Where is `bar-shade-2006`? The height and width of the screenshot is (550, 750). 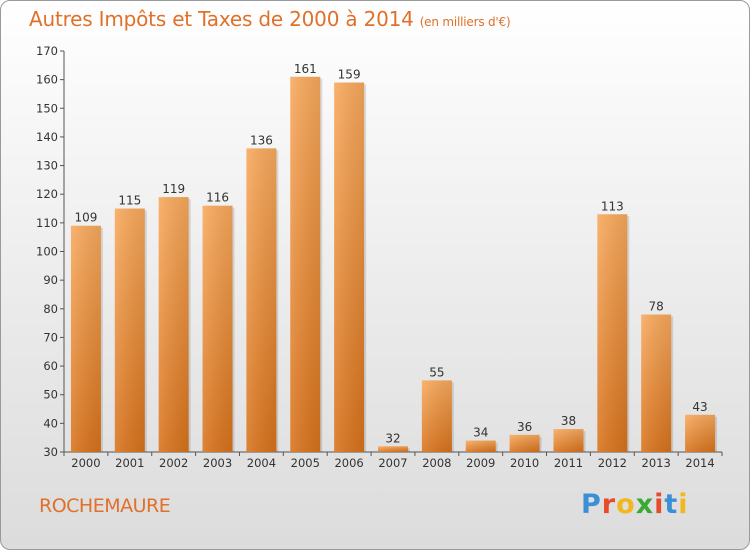 bar-shade-2006 is located at coordinates (349, 267).